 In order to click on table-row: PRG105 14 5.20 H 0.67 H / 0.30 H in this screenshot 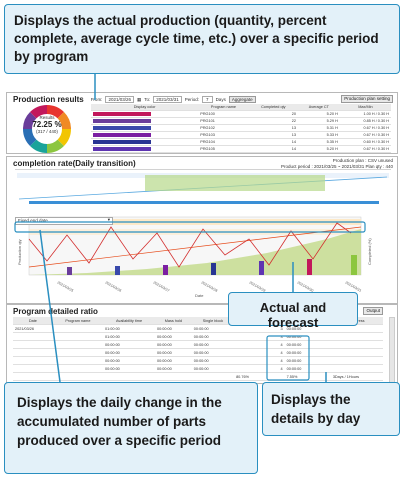, I will do `click(241, 149)`.